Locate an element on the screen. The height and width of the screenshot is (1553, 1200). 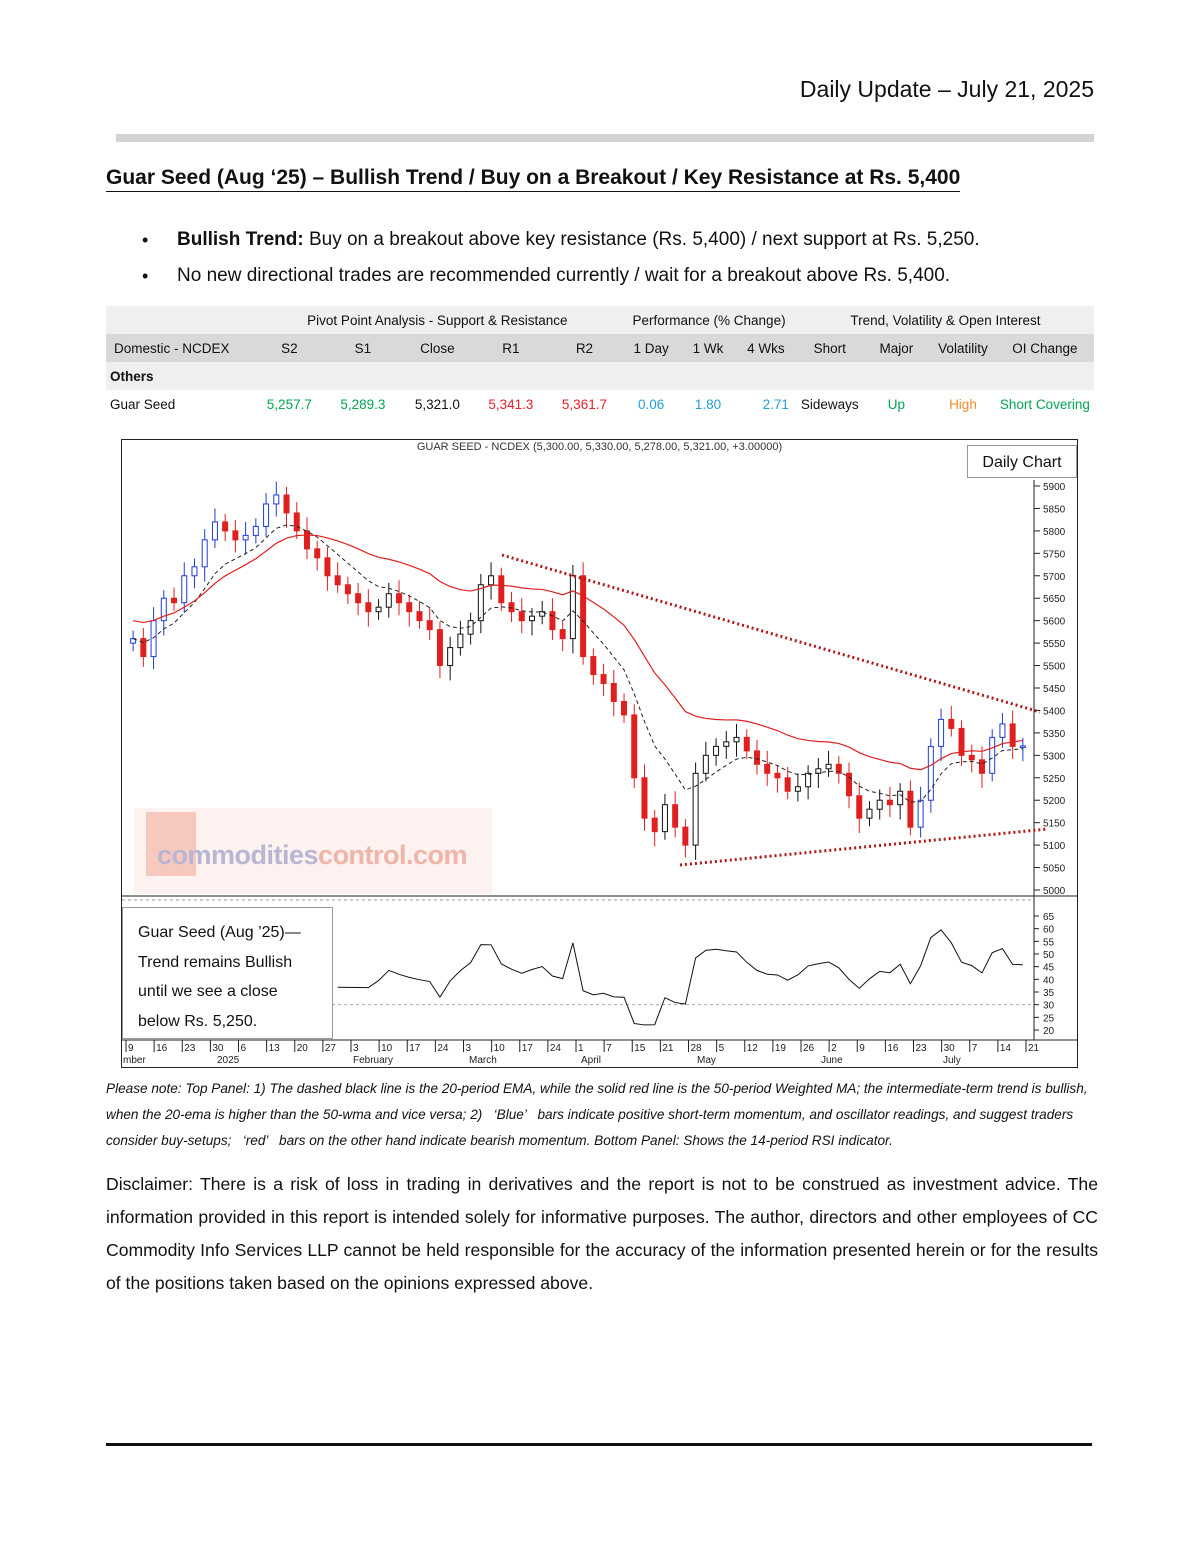
date-tick-label: 16 is located at coordinates (893, 1048).